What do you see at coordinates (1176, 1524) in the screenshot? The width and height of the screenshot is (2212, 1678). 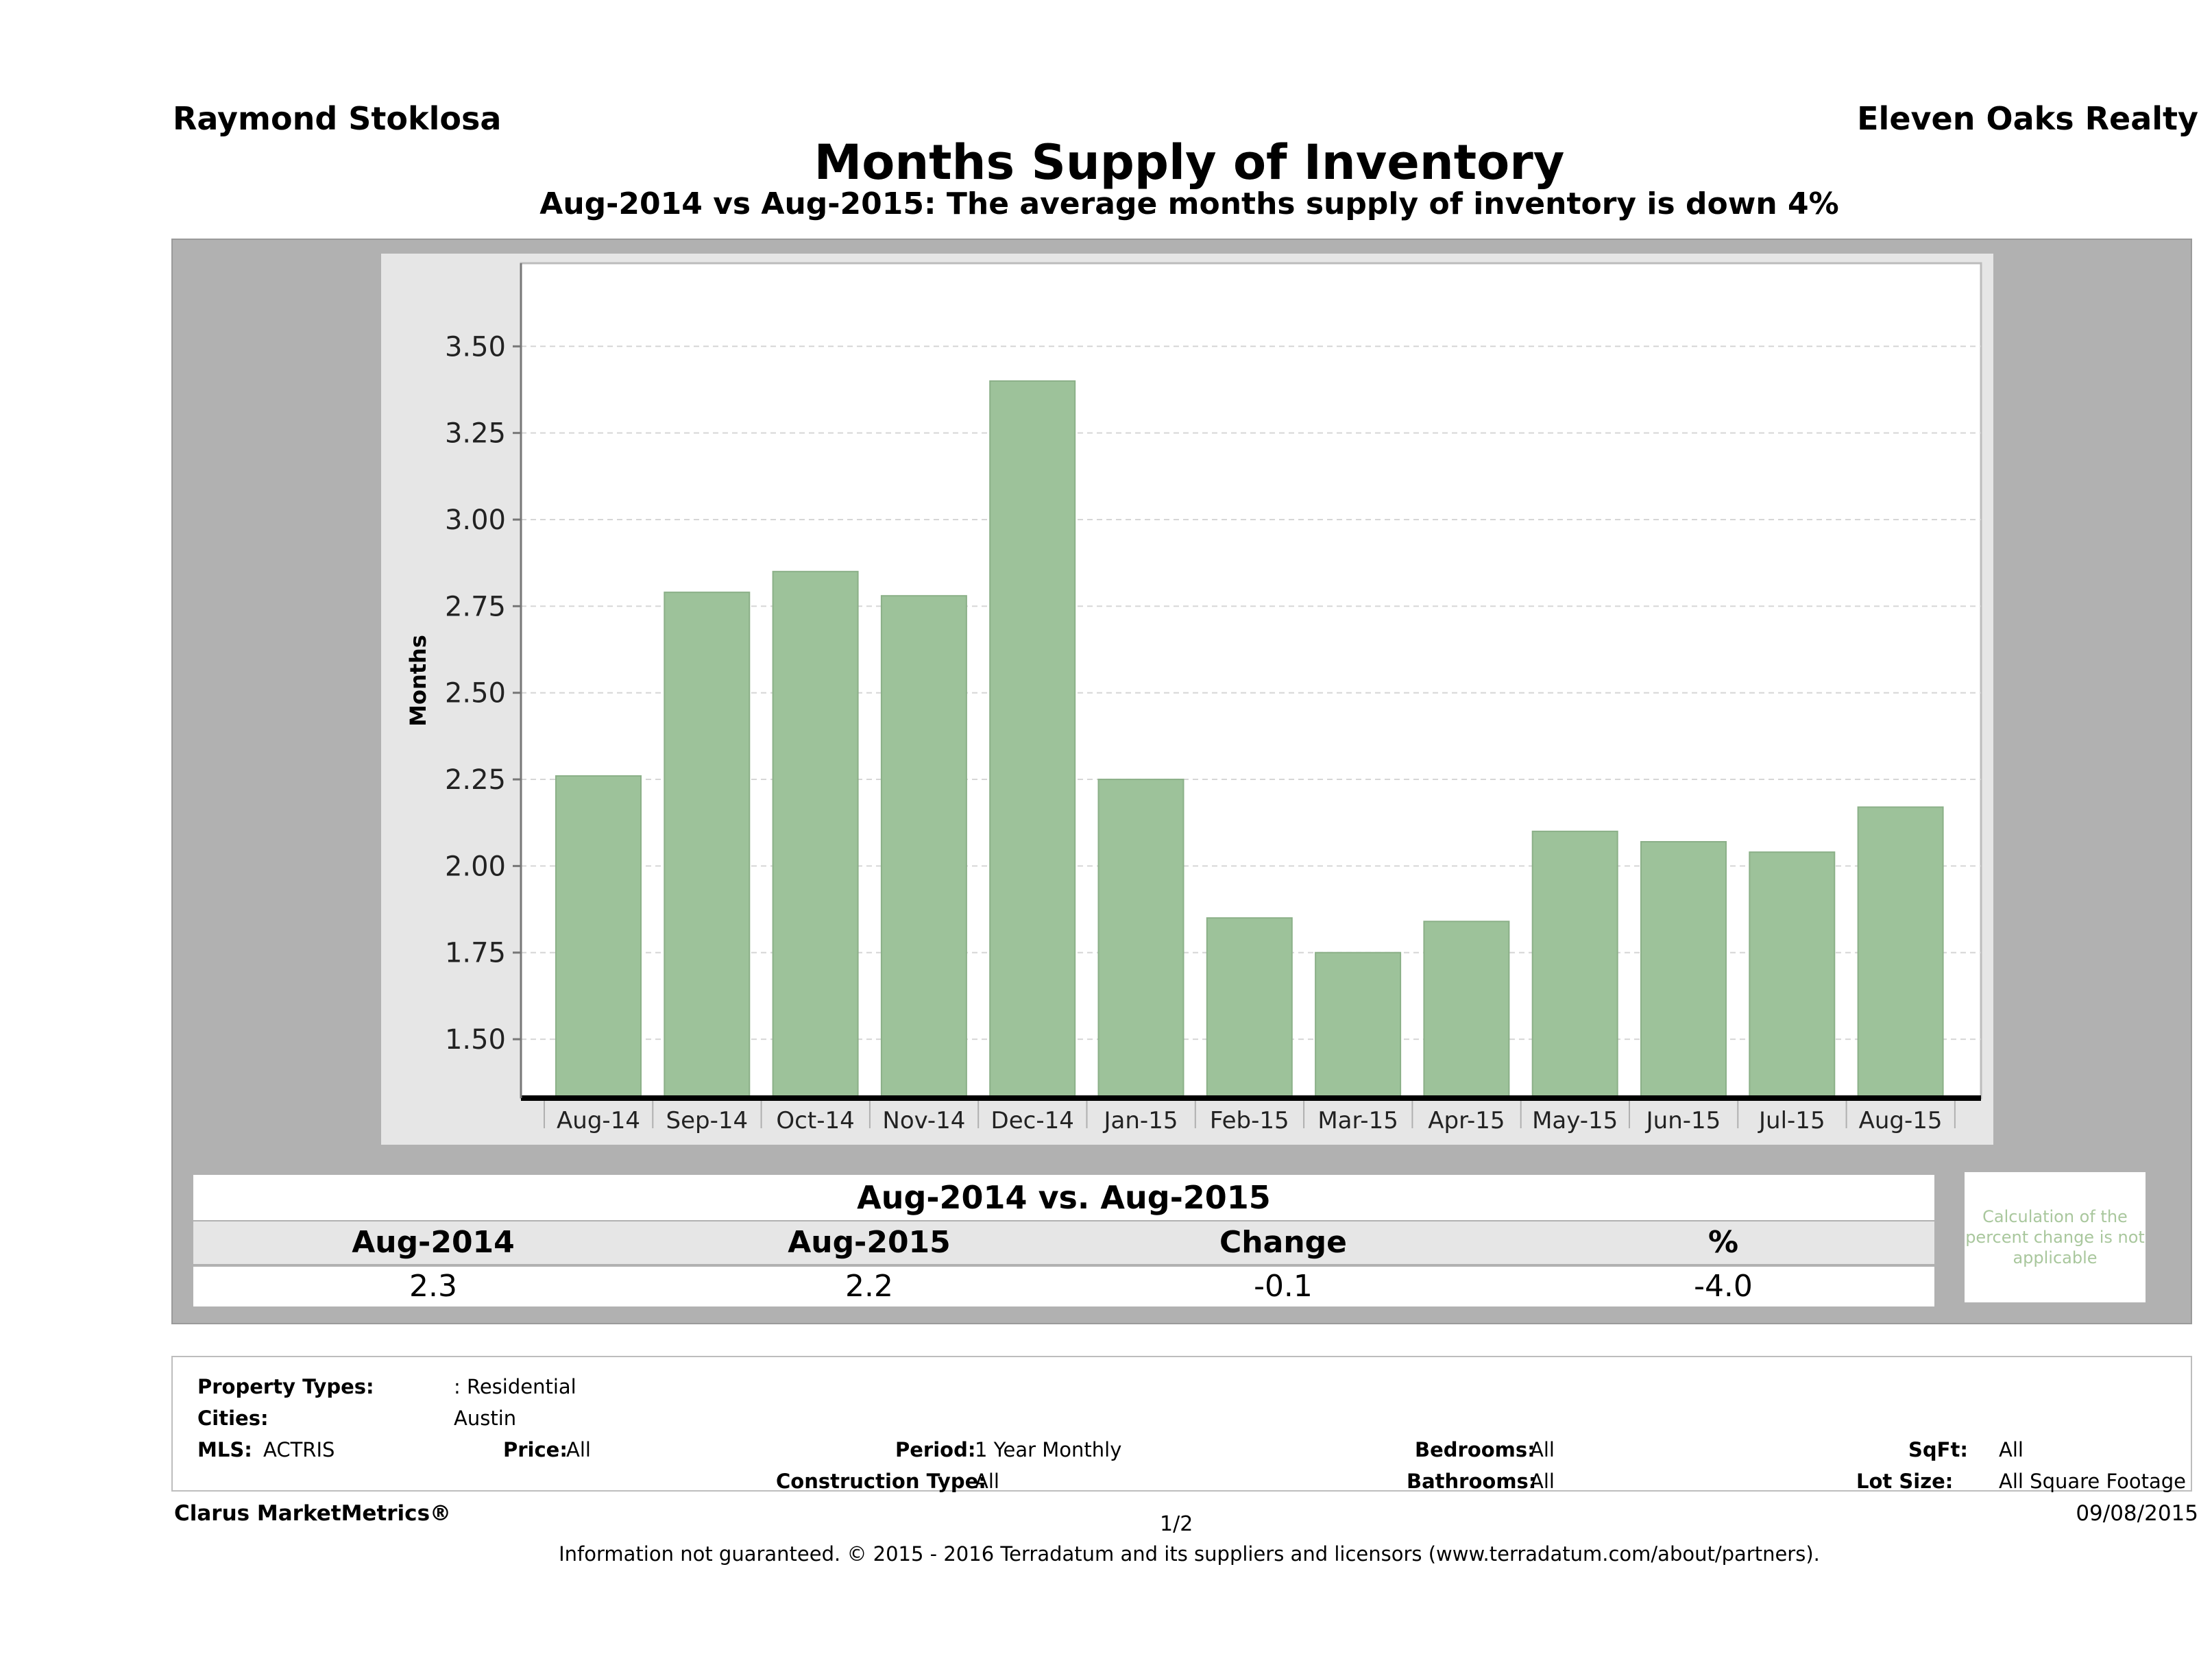 I see `footer-page-number: 1/2` at bounding box center [1176, 1524].